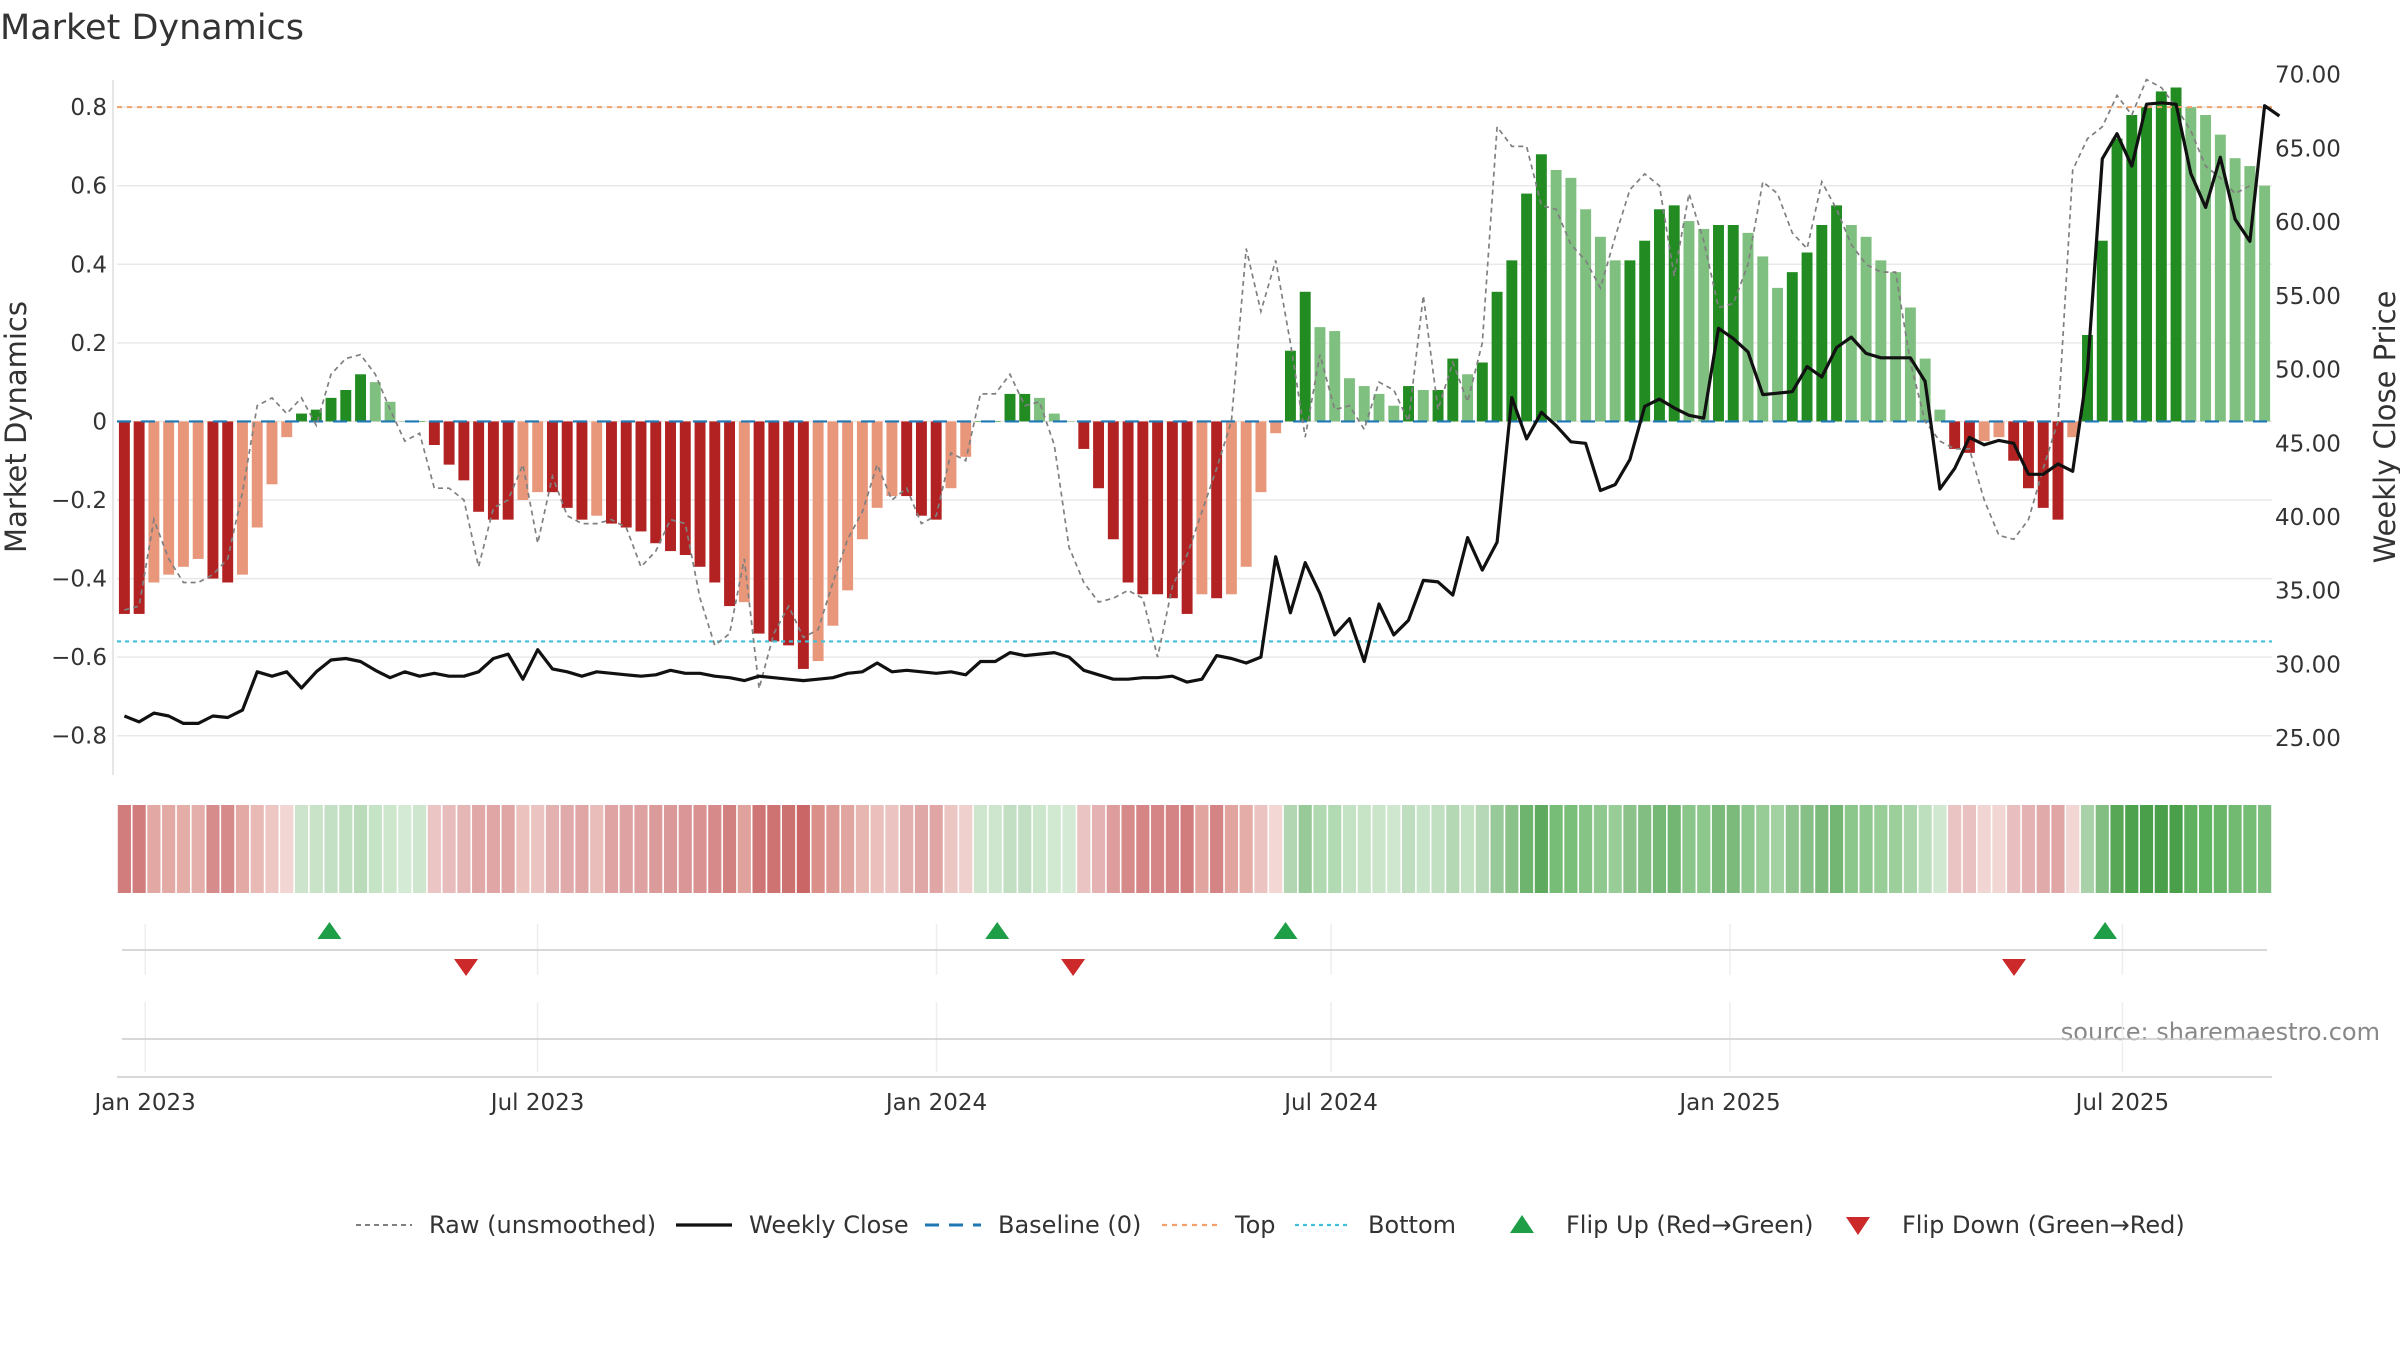  Describe the element at coordinates (1255, 1225) in the screenshot. I see `legend-label: Top` at that location.